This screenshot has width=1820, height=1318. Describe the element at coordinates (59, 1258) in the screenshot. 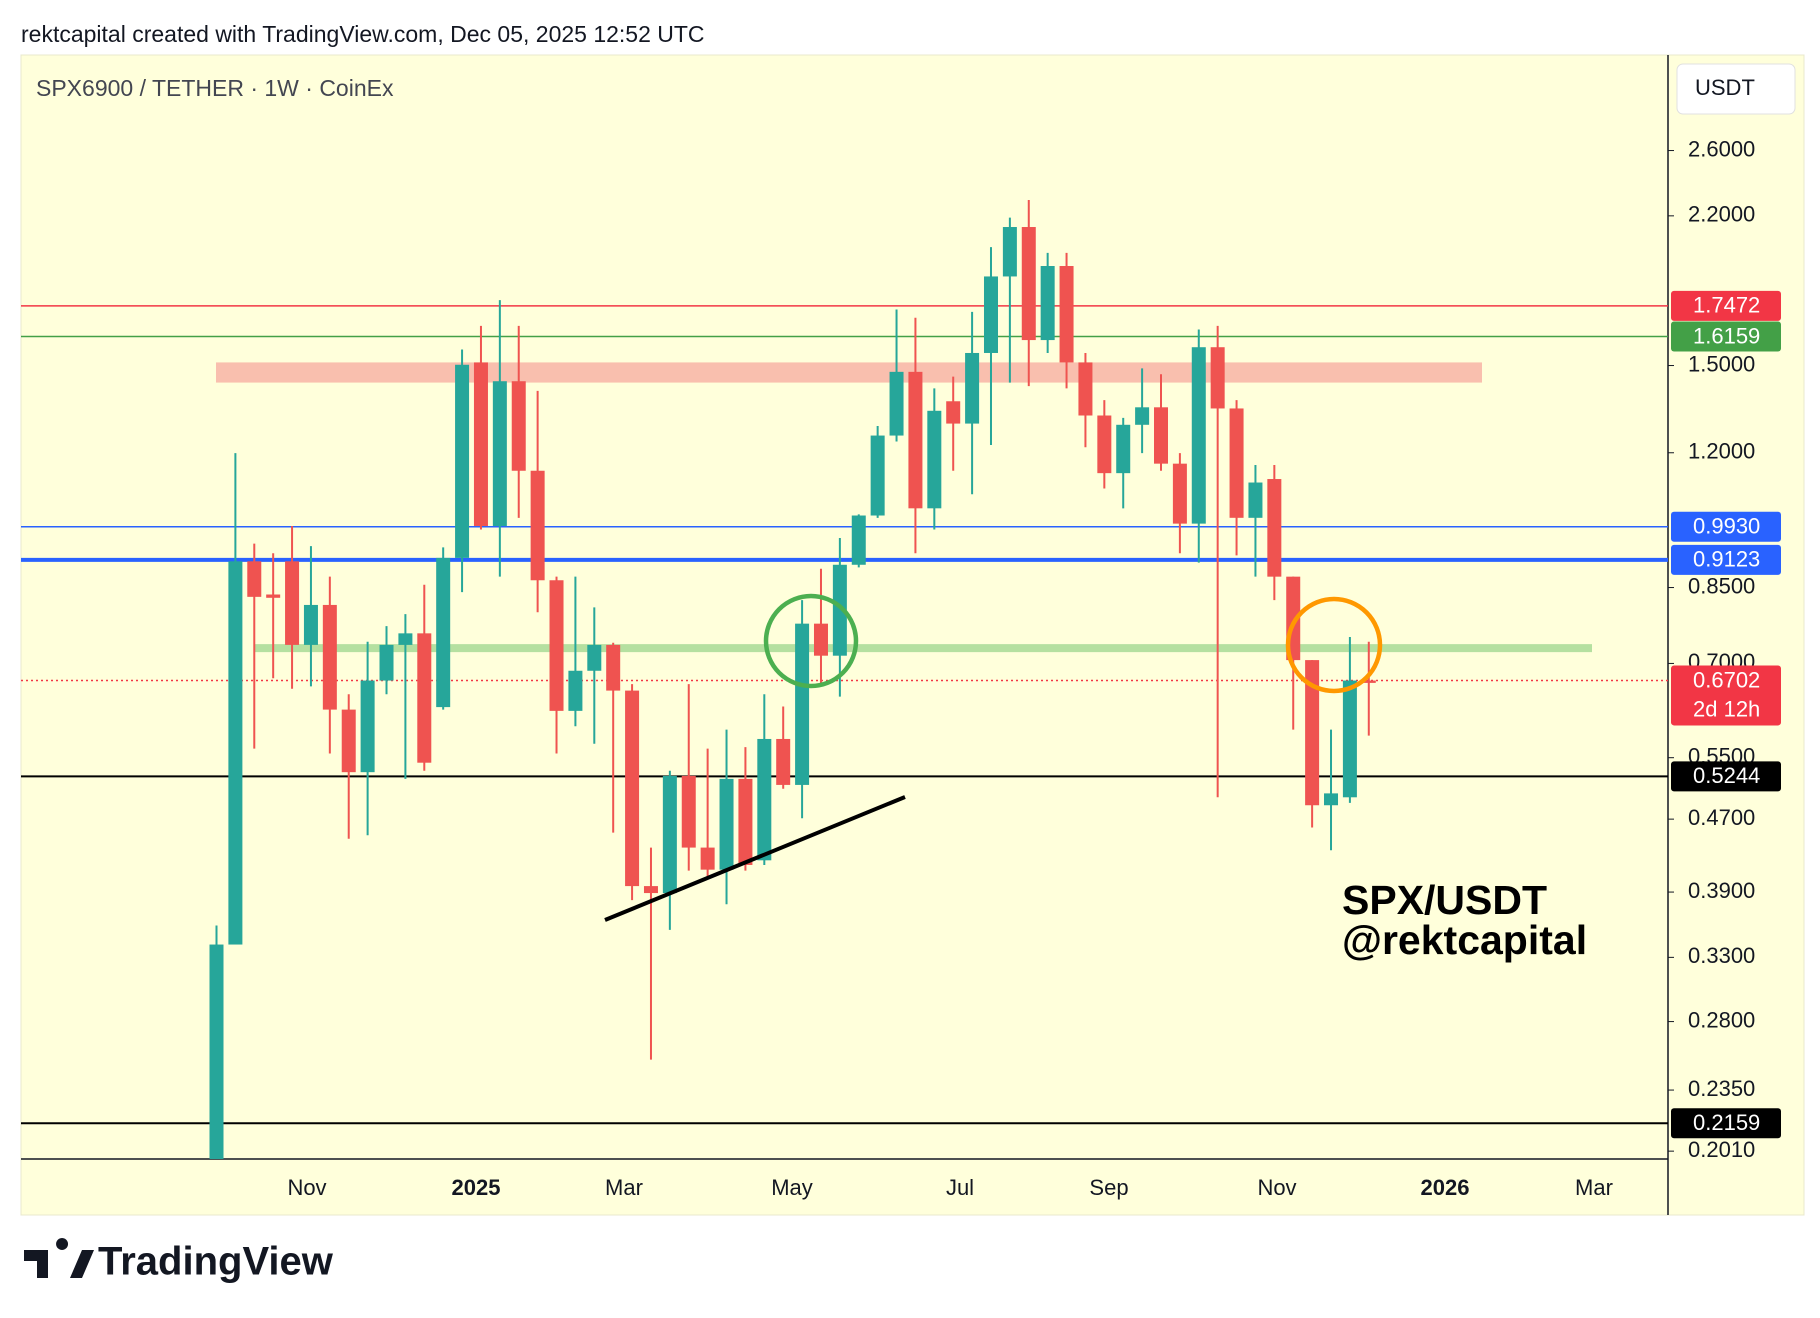

I see `logo-icon` at that location.